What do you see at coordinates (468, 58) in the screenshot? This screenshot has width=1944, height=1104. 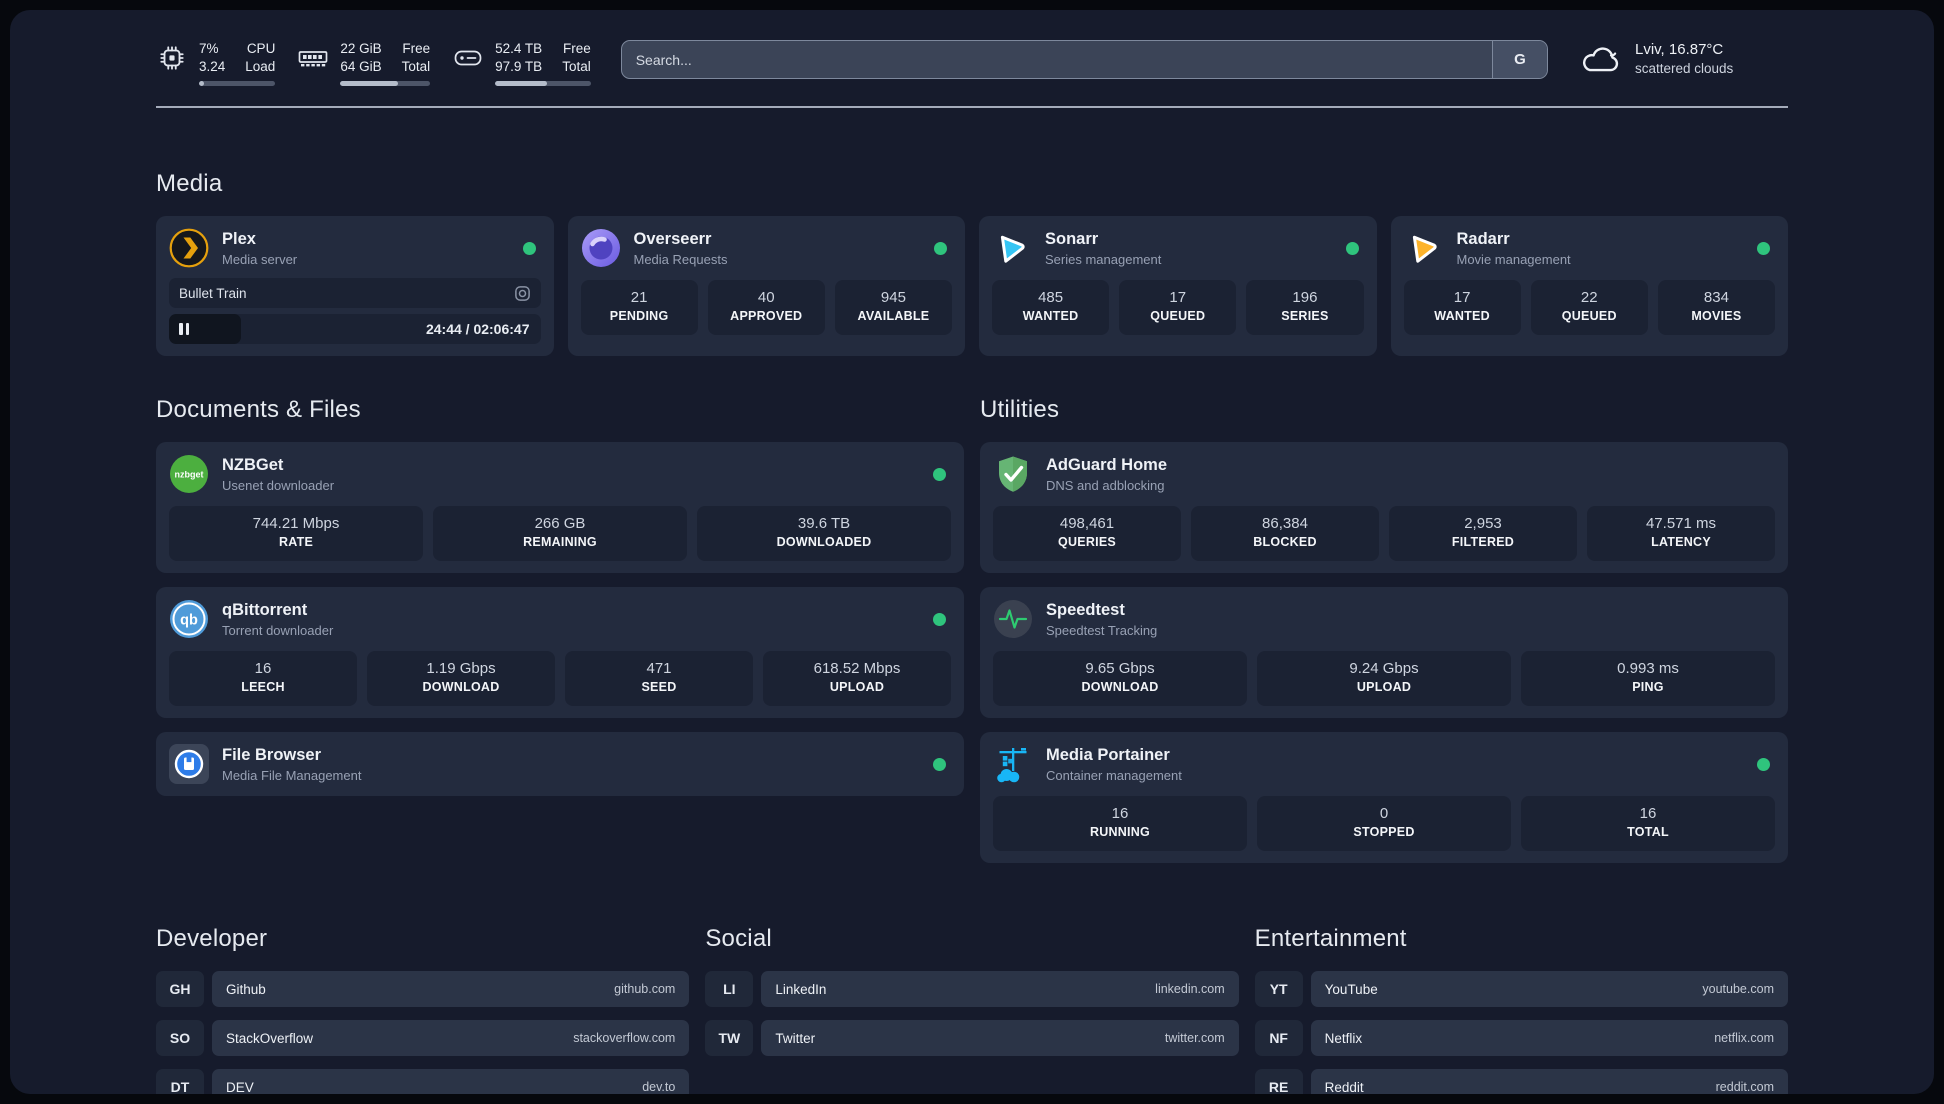 I see `disk-icon` at bounding box center [468, 58].